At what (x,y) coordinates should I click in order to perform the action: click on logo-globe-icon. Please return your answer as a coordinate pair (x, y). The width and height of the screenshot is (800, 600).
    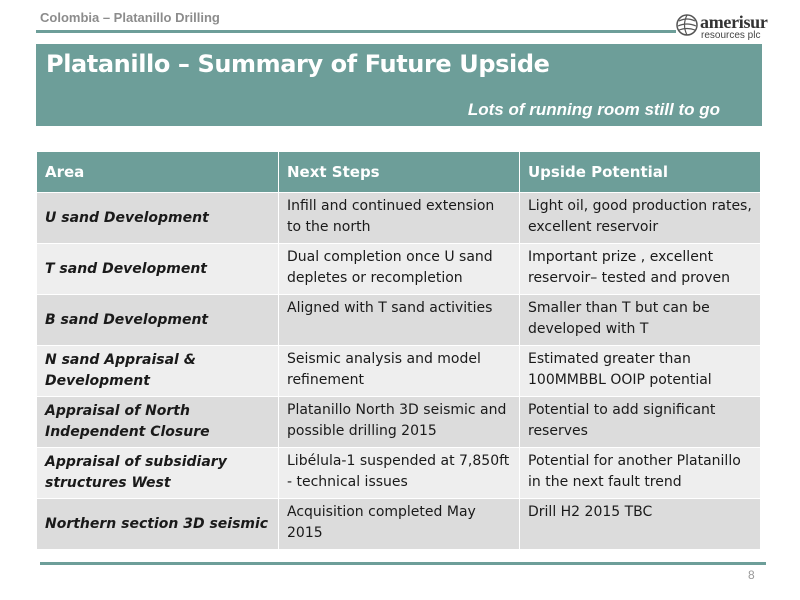
    Looking at the image, I should click on (687, 25).